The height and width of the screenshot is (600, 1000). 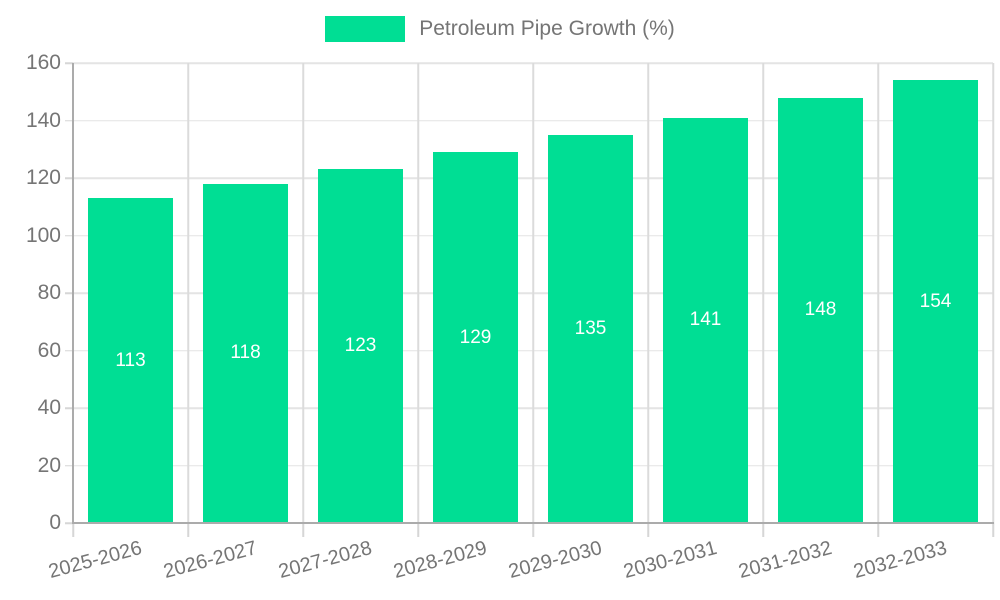 What do you see at coordinates (325, 560) in the screenshot?
I see `x-axis-category-label: 2027-2028` at bounding box center [325, 560].